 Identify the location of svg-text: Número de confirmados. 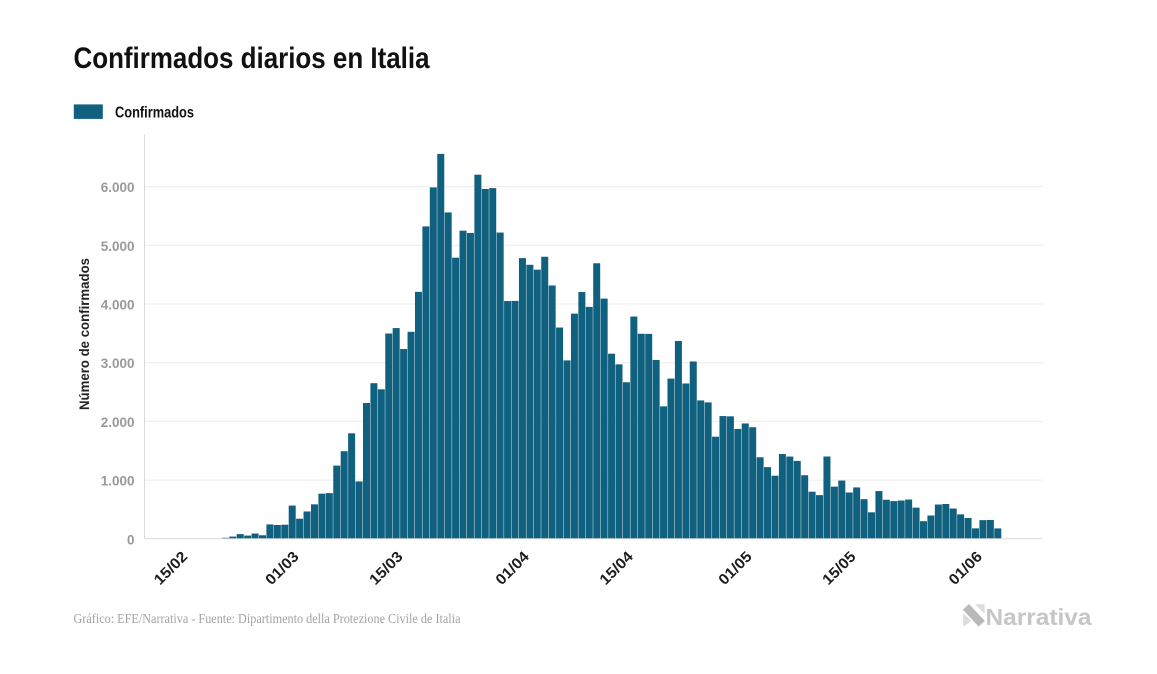
(84, 334).